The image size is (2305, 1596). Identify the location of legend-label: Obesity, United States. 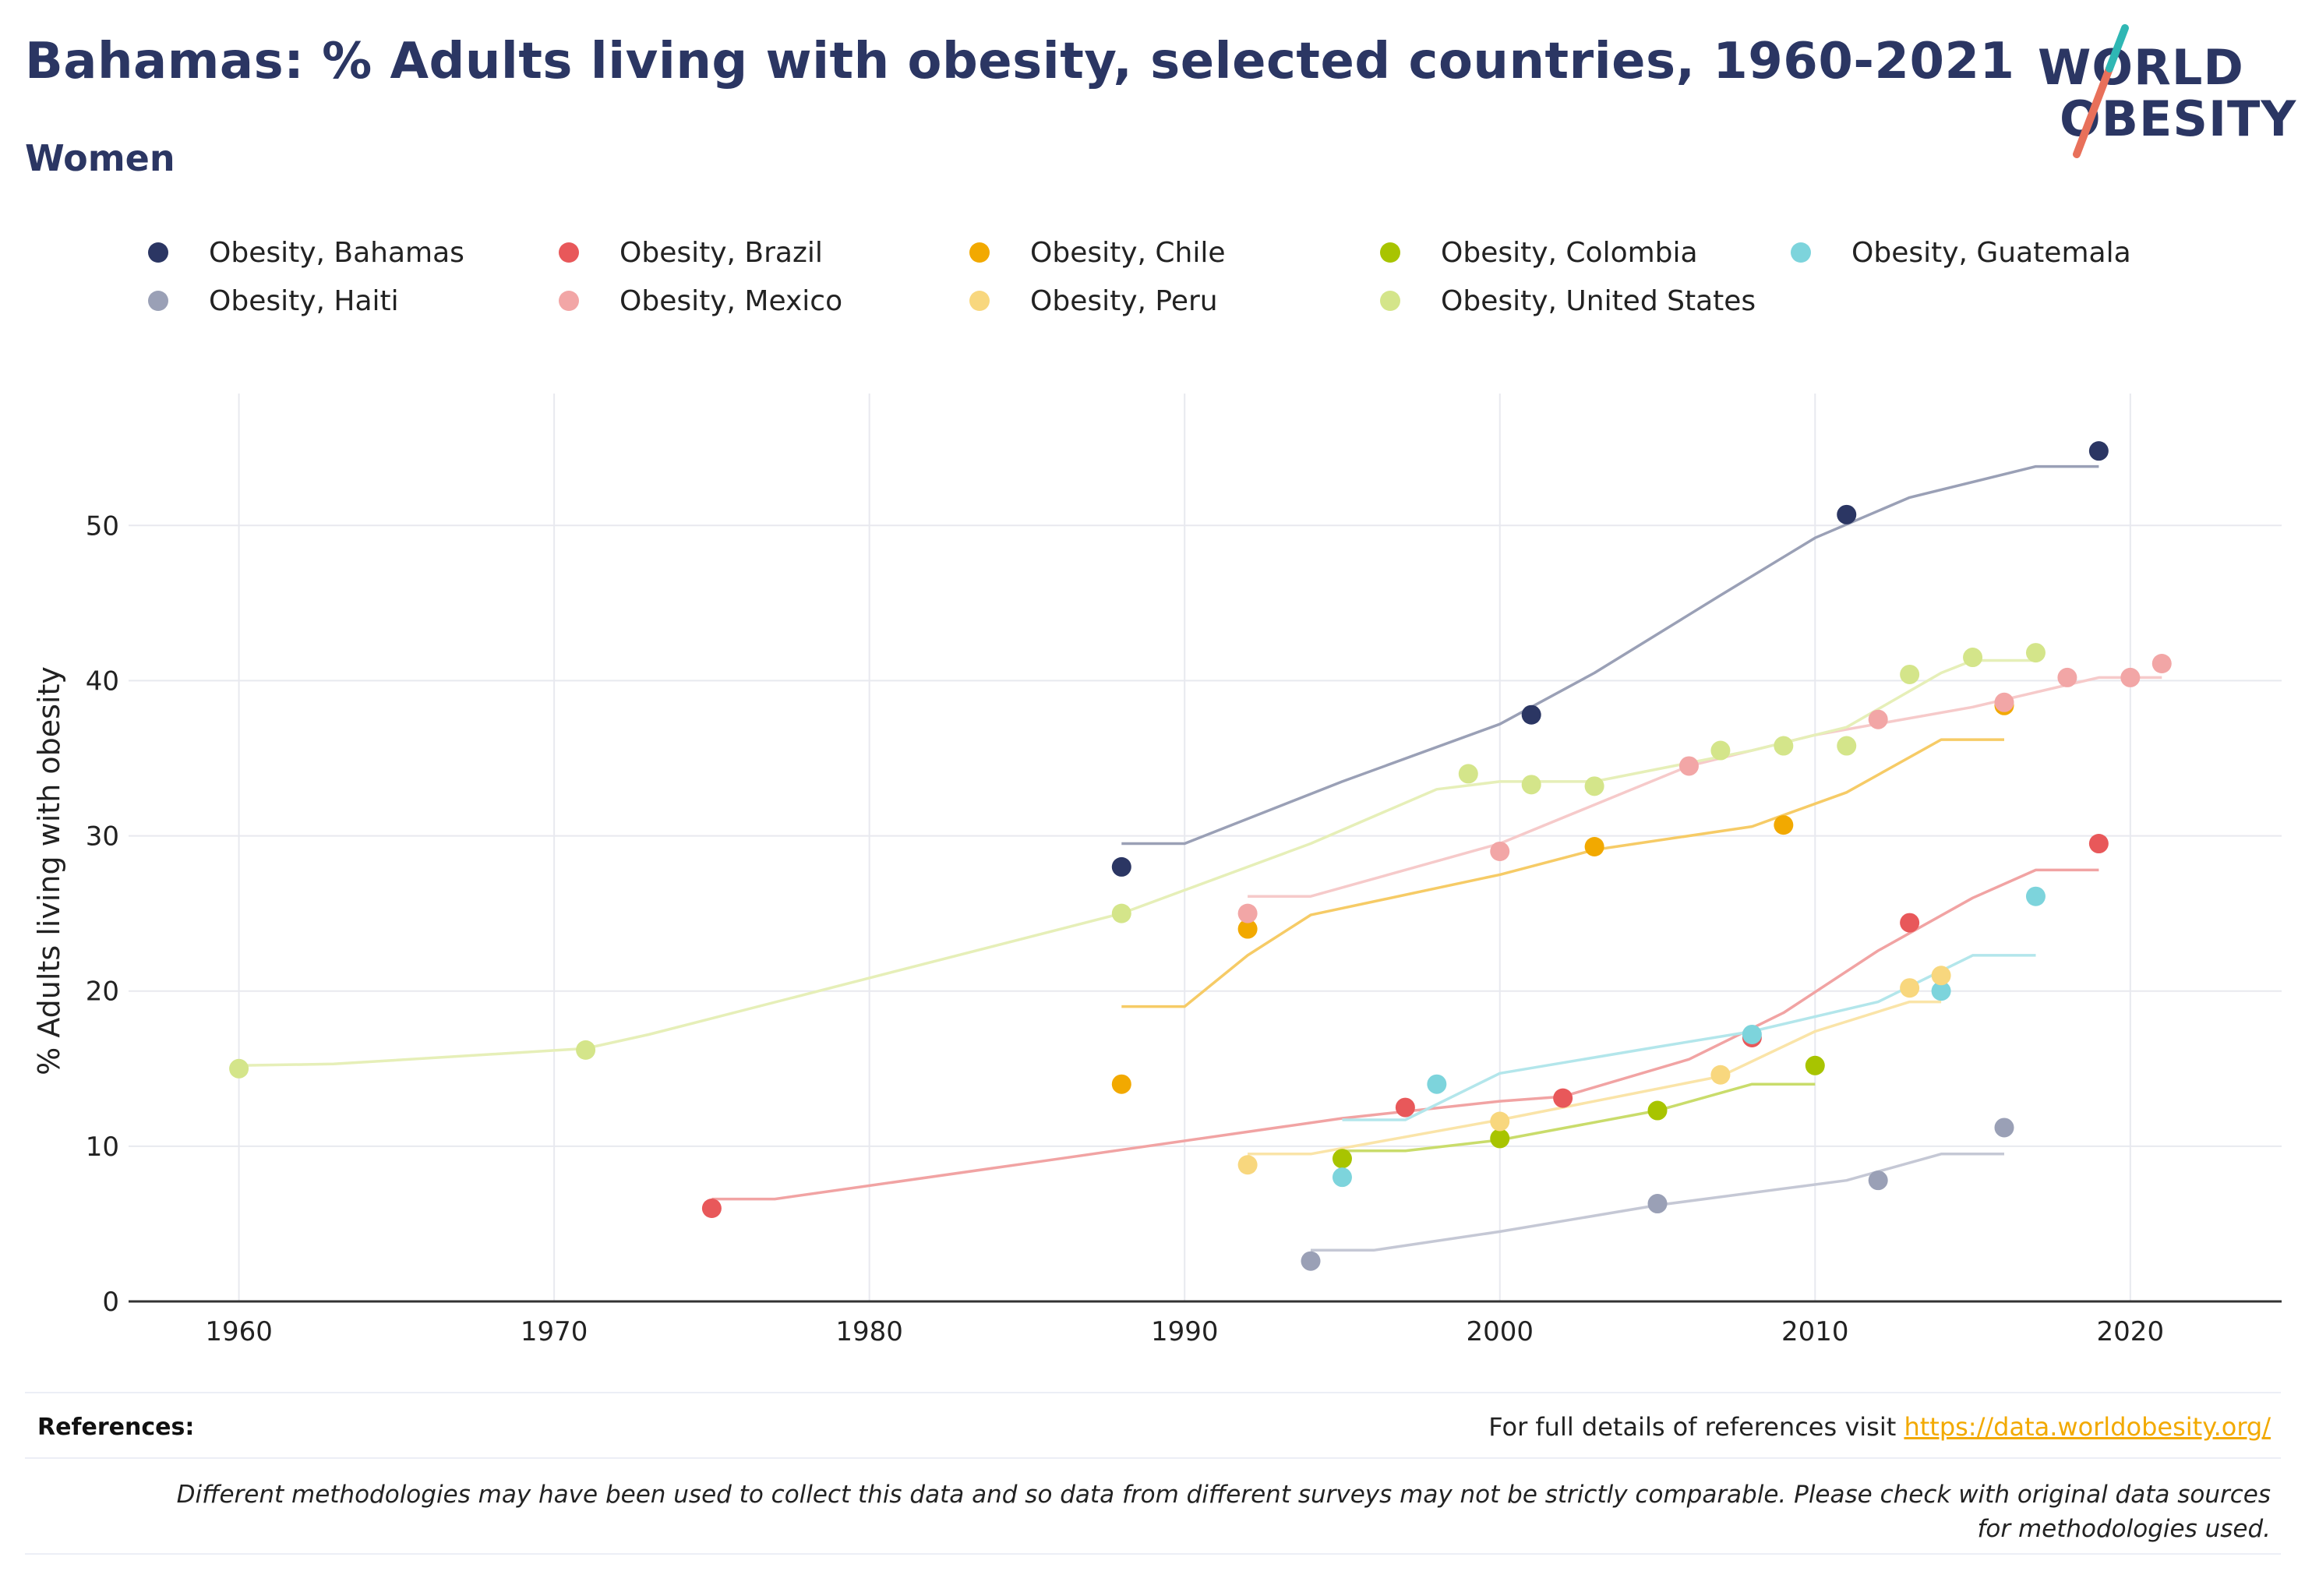
(1598, 300).